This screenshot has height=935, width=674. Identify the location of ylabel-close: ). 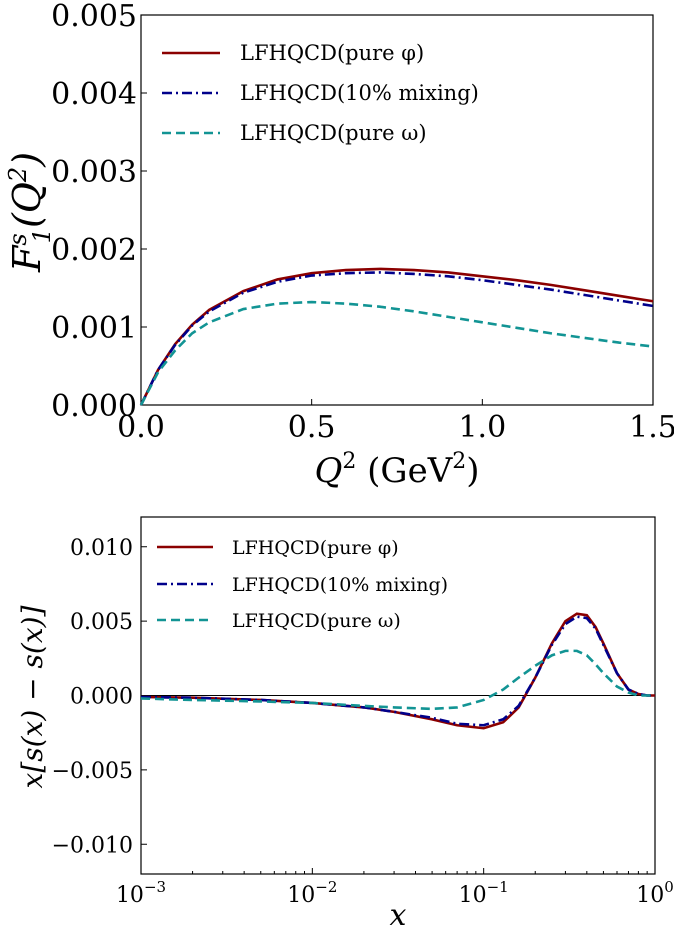
(27, 160).